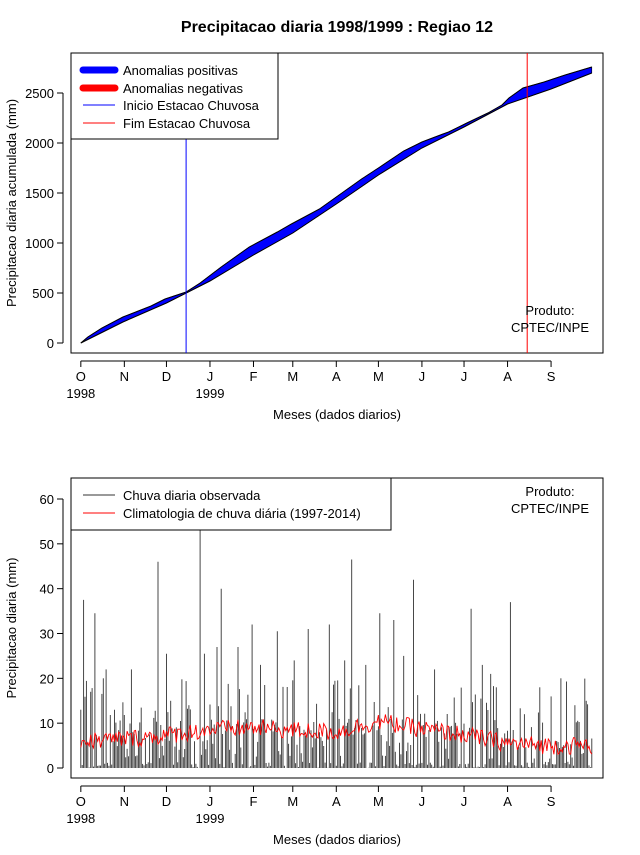 The height and width of the screenshot is (855, 640). I want to click on y-axis: 0 500 1000 1500 2000 2500, so click(44, 218).